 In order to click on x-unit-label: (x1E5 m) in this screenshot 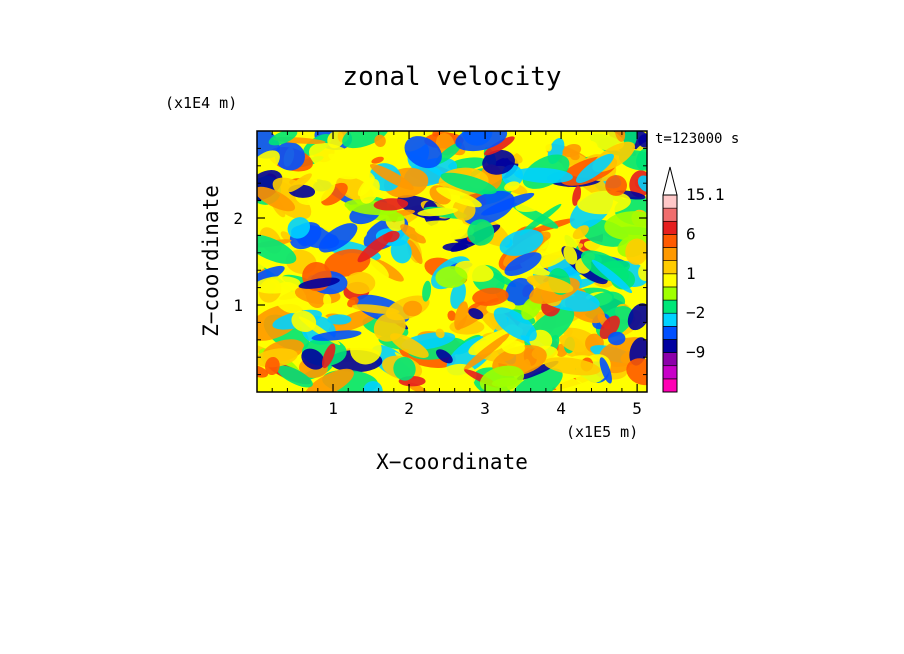, I will do `click(602, 432)`.